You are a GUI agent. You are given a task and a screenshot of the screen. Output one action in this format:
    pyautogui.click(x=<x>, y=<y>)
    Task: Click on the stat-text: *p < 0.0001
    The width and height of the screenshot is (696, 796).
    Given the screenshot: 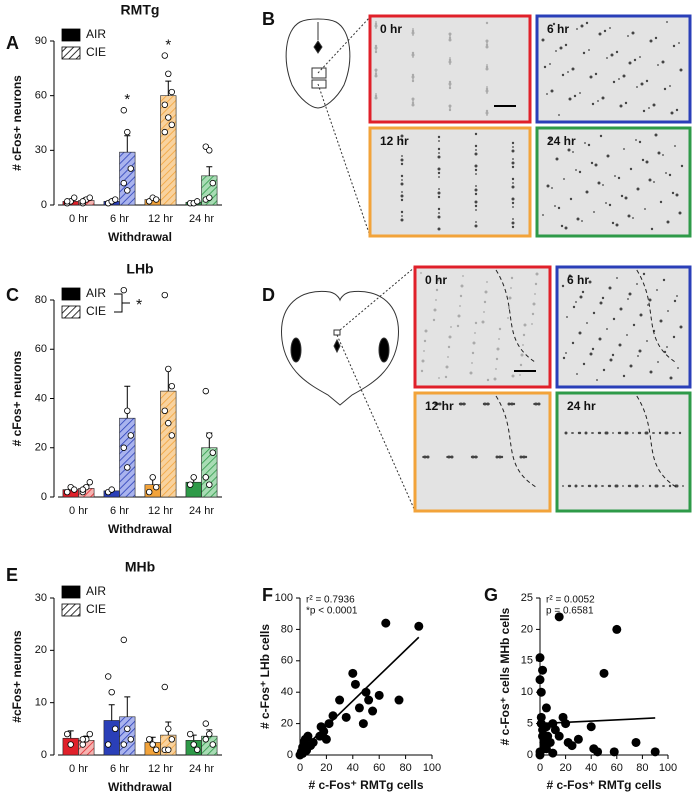 What is the action you would take?
    pyautogui.click(x=332, y=611)
    